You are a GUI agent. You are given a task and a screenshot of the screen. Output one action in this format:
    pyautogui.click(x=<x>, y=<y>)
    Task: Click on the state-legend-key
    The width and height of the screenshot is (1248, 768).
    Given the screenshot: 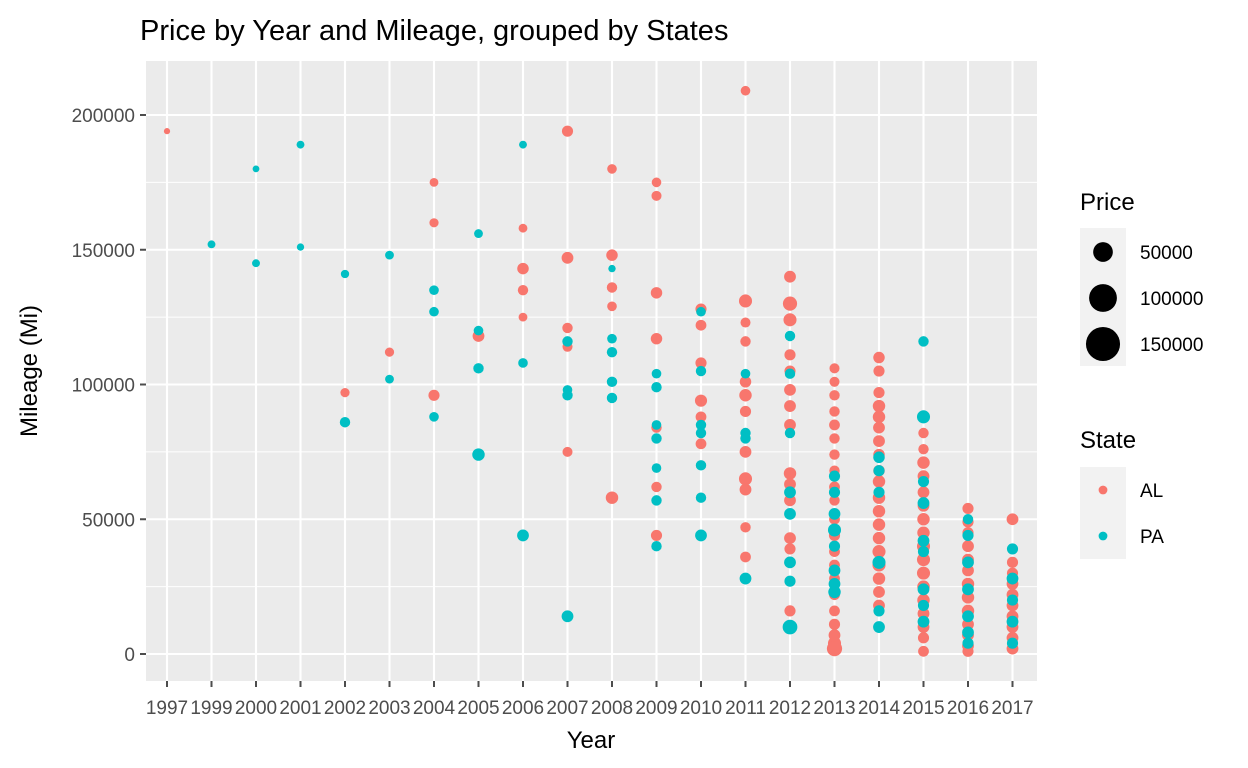 What is the action you would take?
    pyautogui.click(x=1103, y=490)
    